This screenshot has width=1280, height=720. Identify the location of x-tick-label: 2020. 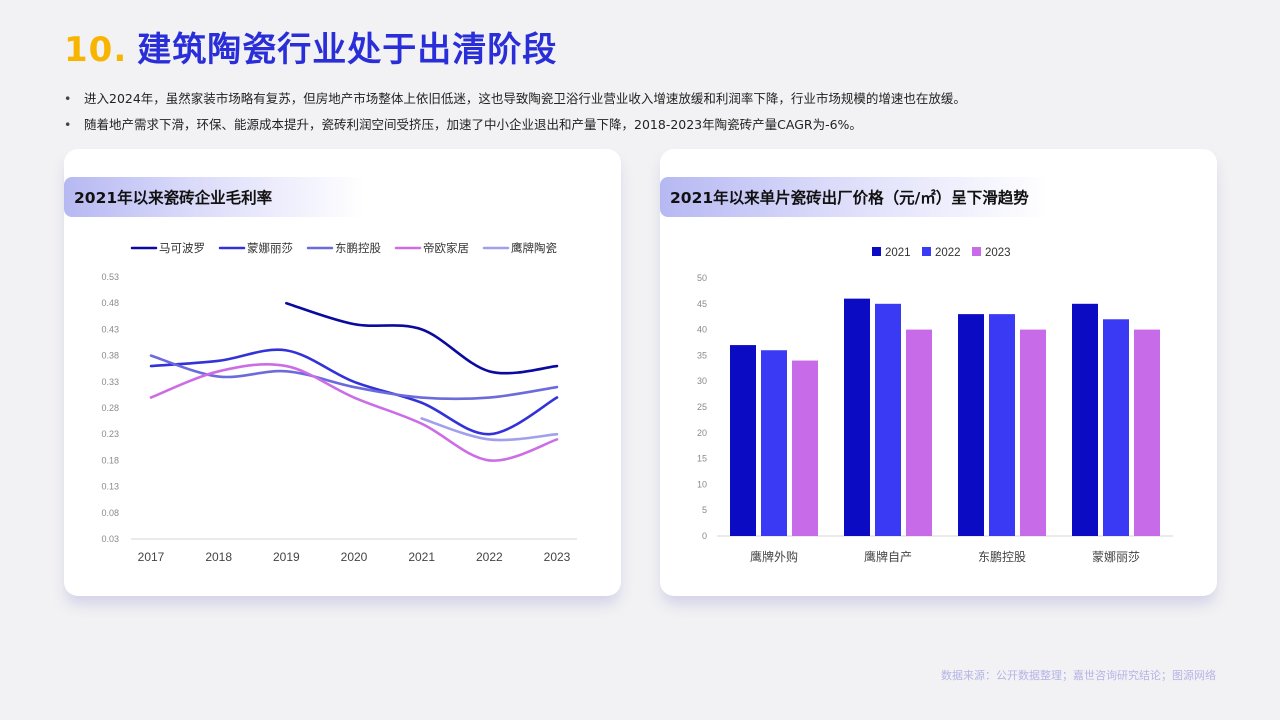
(354, 557).